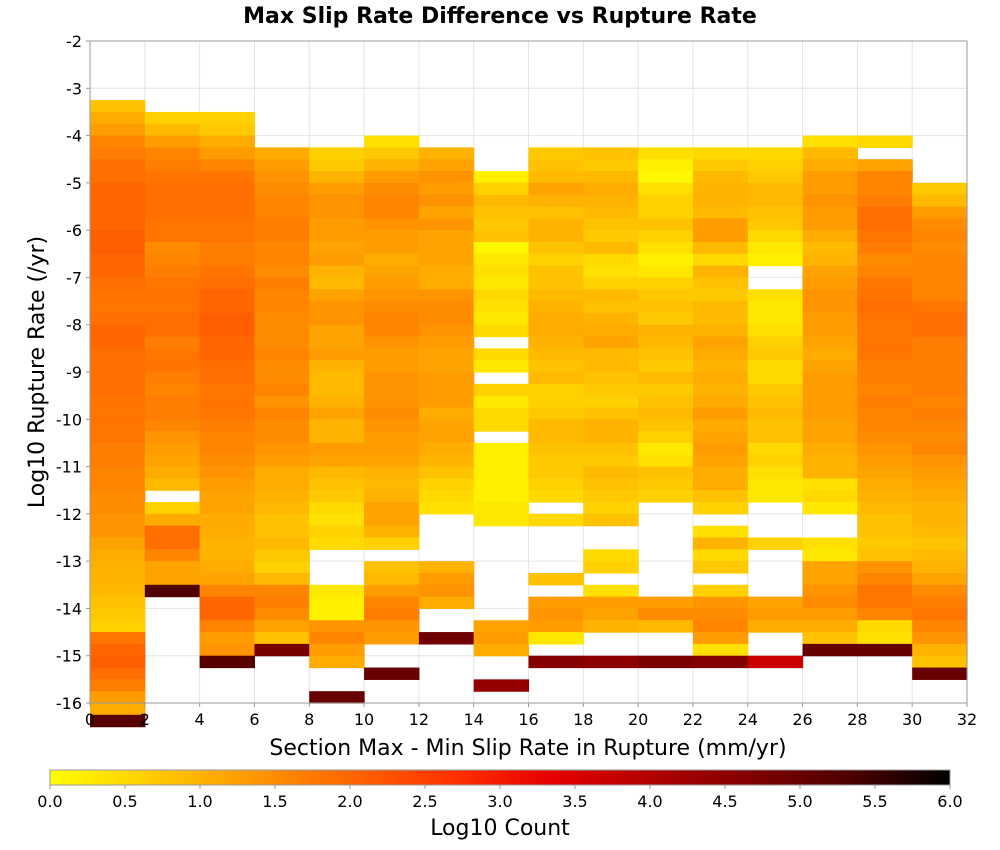 The image size is (1000, 850). I want to click on x-tick-label: 10, so click(364, 719).